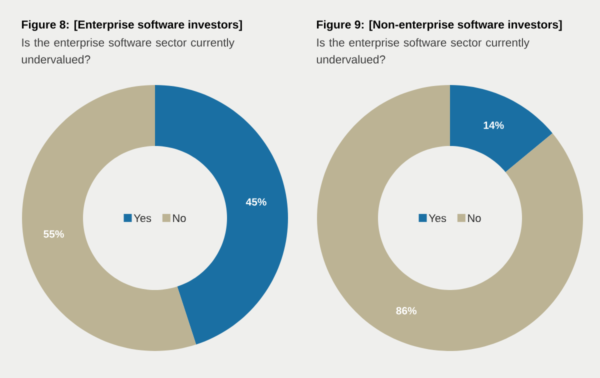  Describe the element at coordinates (406, 310) in the screenshot. I see `data-label: 86%` at that location.